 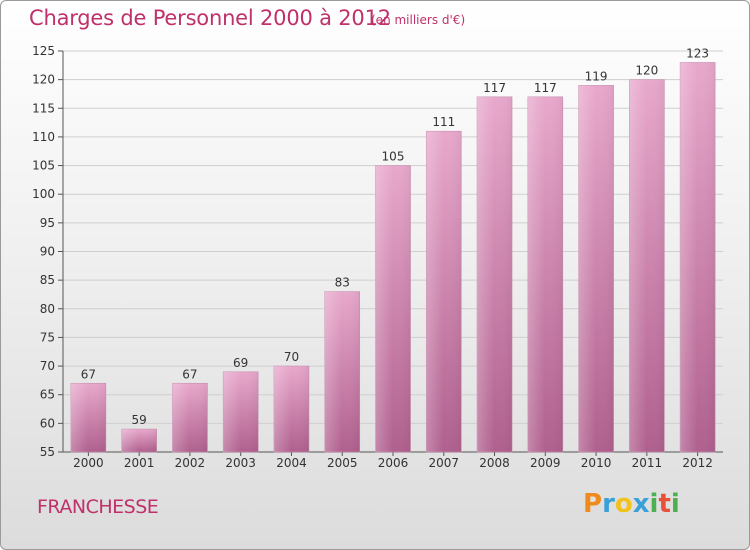 I want to click on data-label: 105, so click(x=393, y=157).